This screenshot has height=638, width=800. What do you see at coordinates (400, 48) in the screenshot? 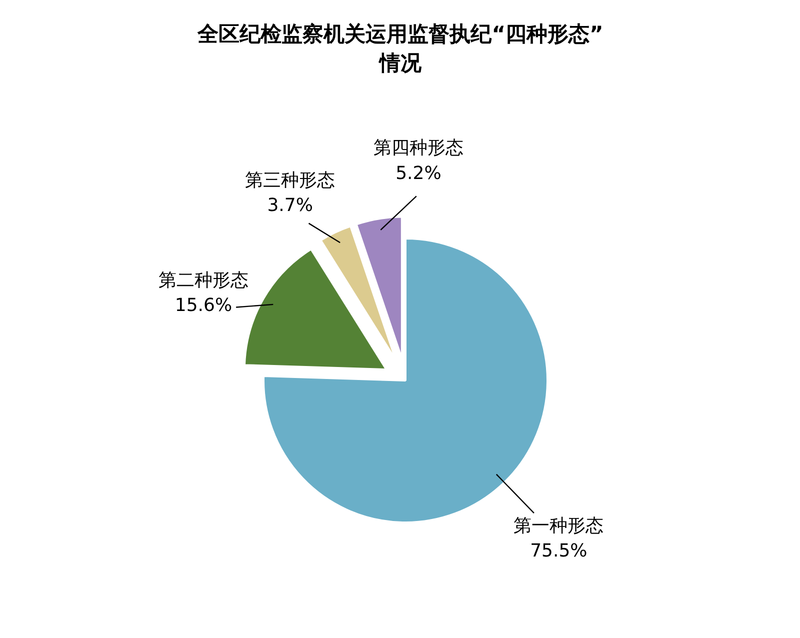
I see `chart-title: 全区纪检监察机关运用监督执纪“四种形态” 情况` at bounding box center [400, 48].